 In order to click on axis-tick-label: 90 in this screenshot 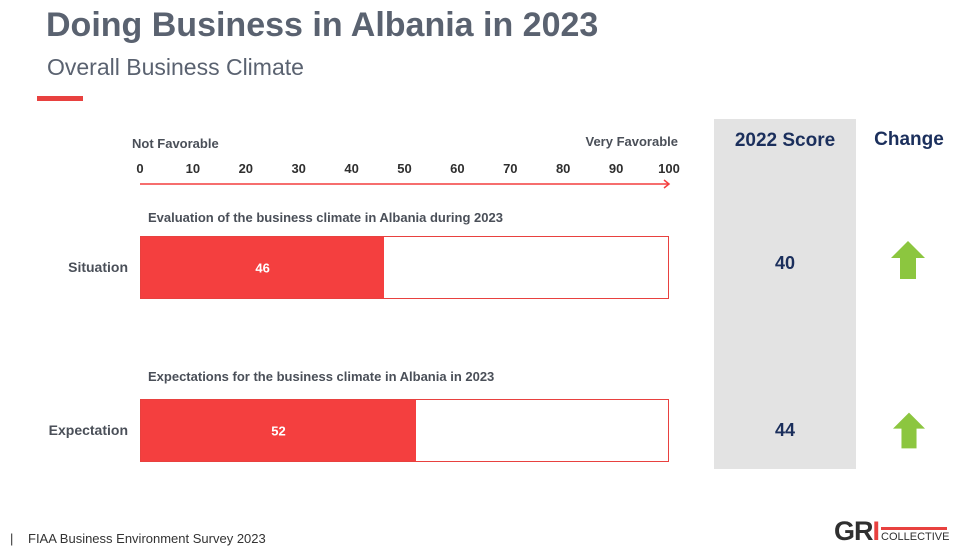, I will do `click(616, 168)`.